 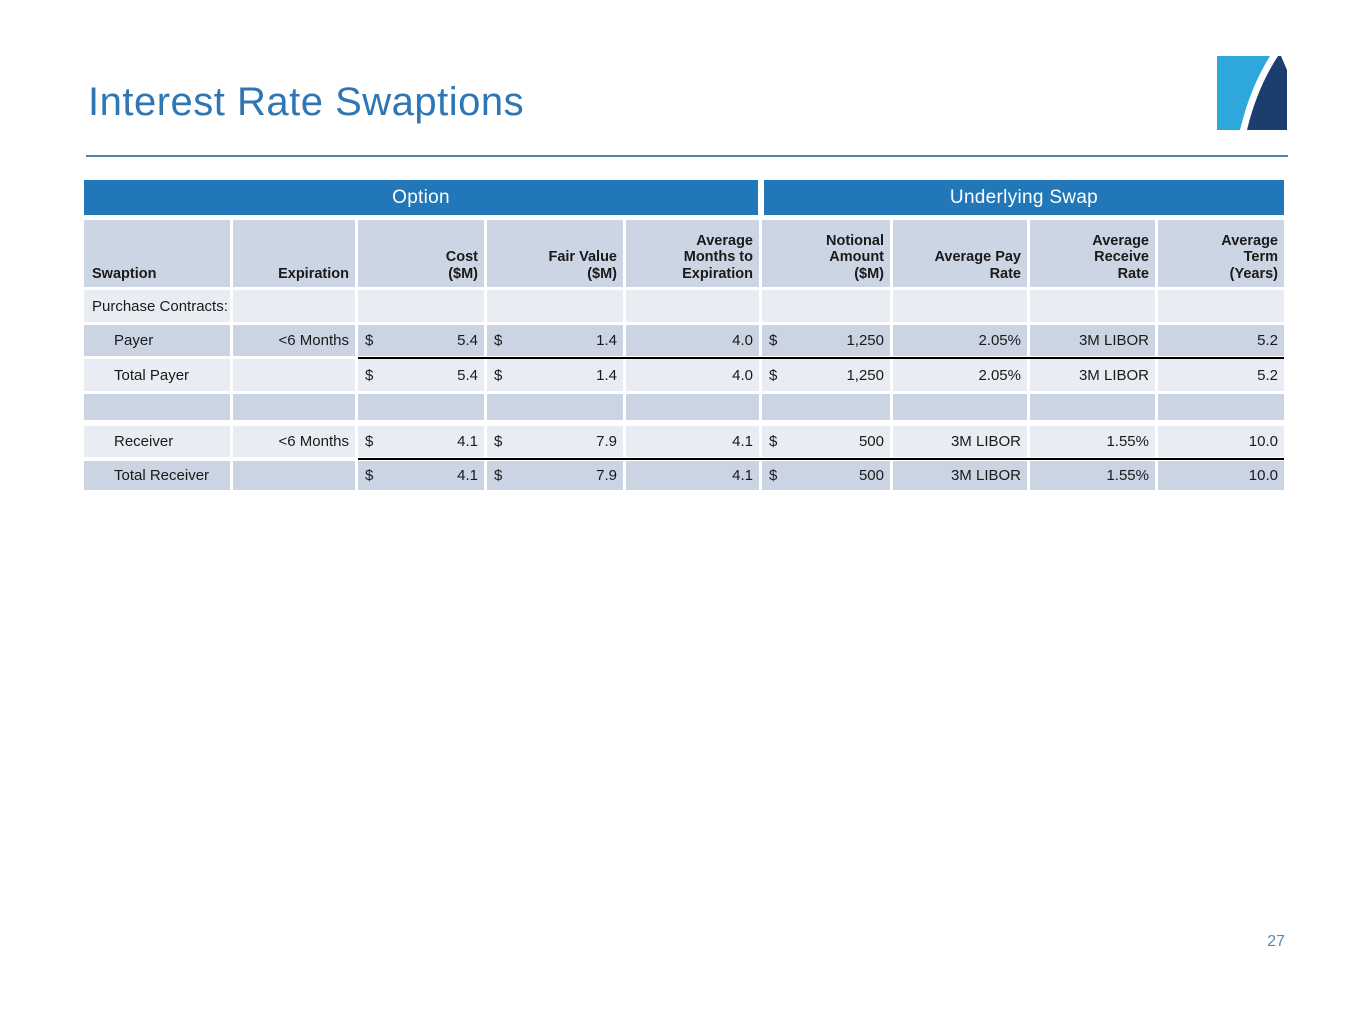 What do you see at coordinates (865, 340) in the screenshot?
I see `cell-value: 1,250` at bounding box center [865, 340].